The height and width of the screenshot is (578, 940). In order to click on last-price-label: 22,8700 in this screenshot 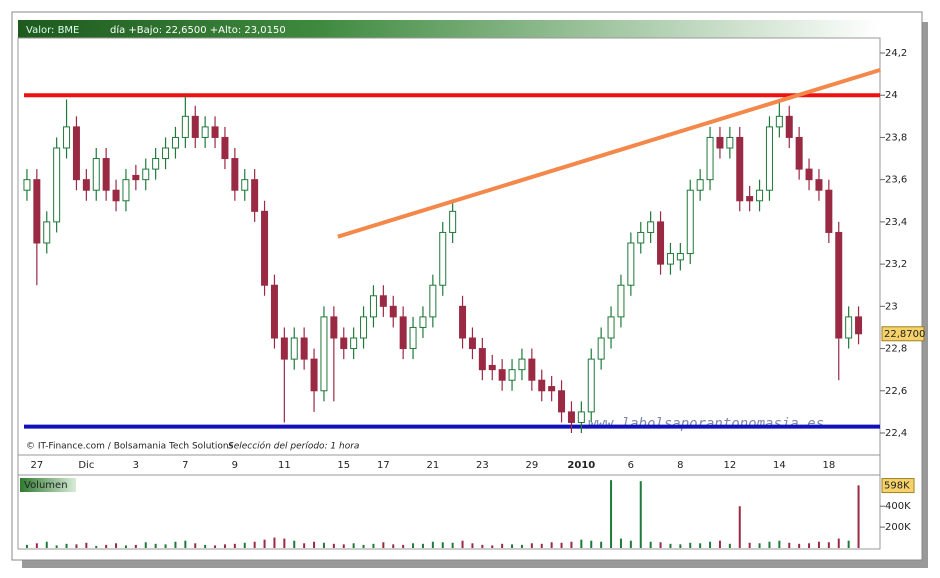, I will do `click(904, 334)`.